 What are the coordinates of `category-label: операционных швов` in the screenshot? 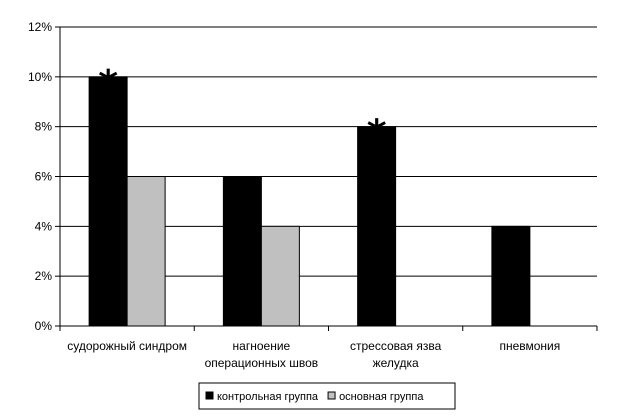 It's located at (262, 363).